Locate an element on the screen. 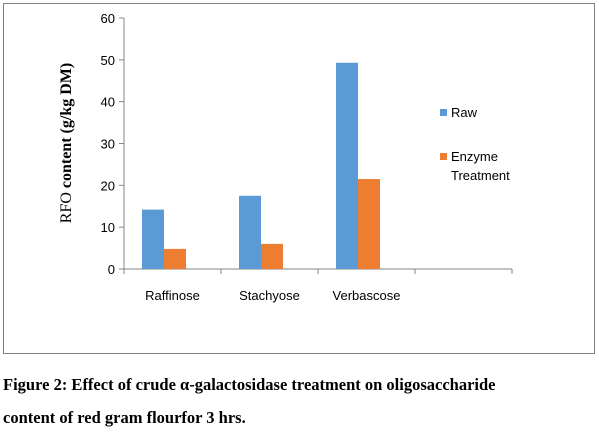  y-axis-label-rest: content (g/kg DM) is located at coordinates (66, 125).